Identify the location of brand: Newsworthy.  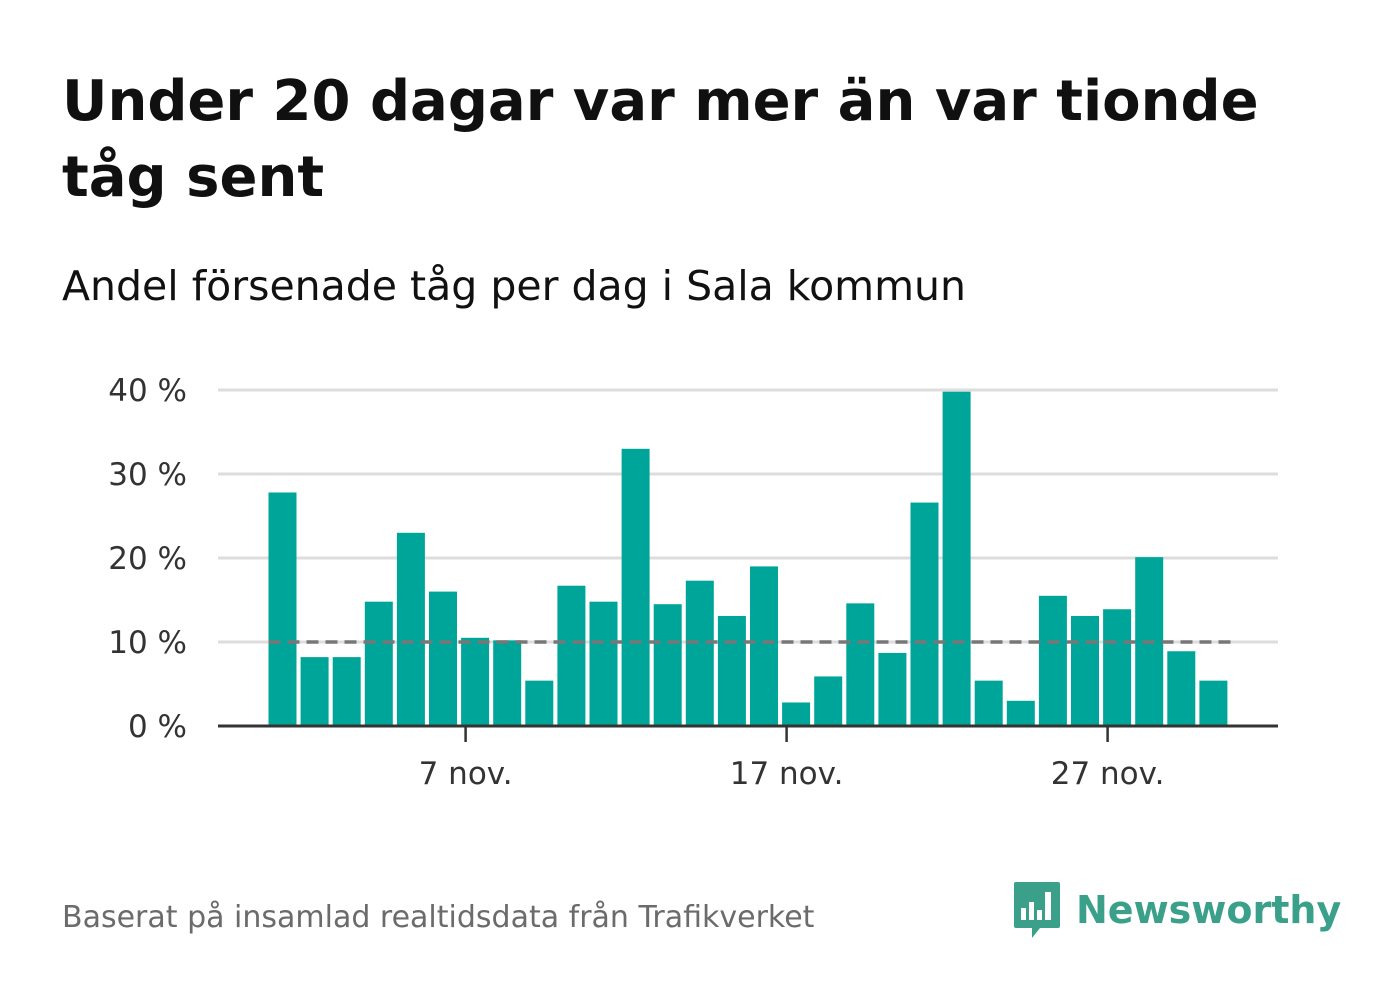
(1176, 910).